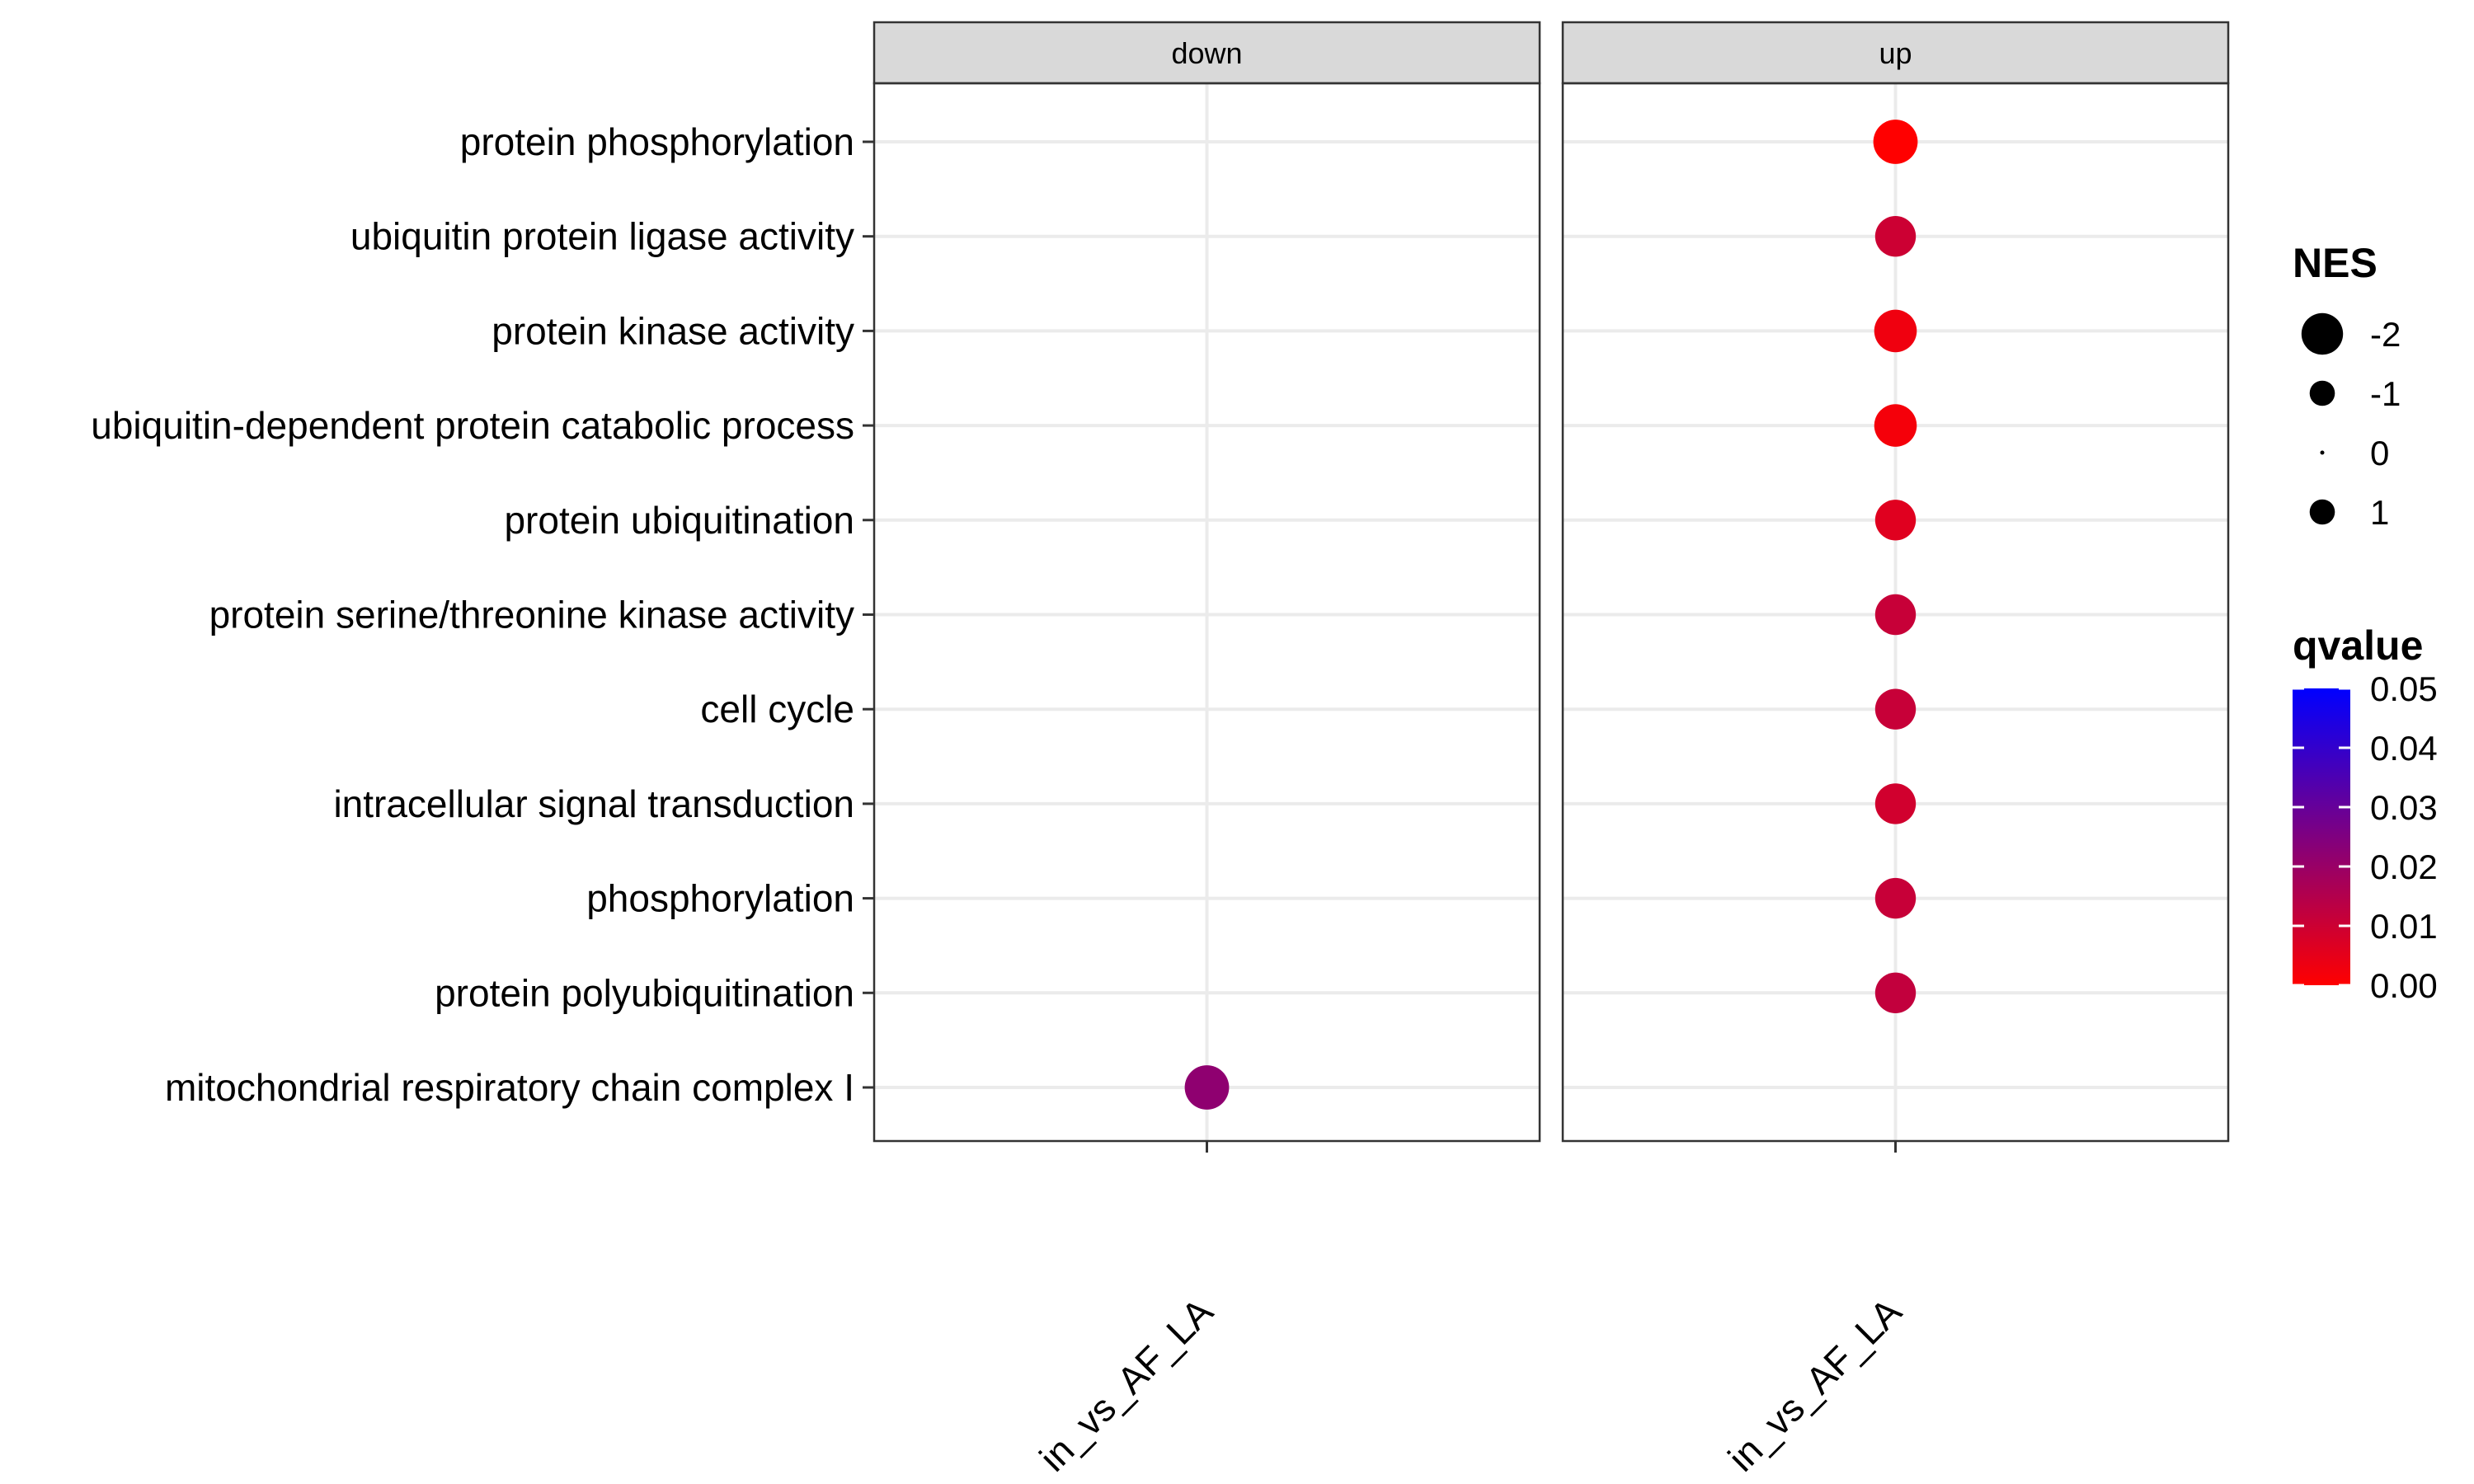 The width and height of the screenshot is (2474, 1484). What do you see at coordinates (1470, 1384) in the screenshot?
I see `x-tick-labels: in_vs_AF_LA in_vs_AF_LA` at bounding box center [1470, 1384].